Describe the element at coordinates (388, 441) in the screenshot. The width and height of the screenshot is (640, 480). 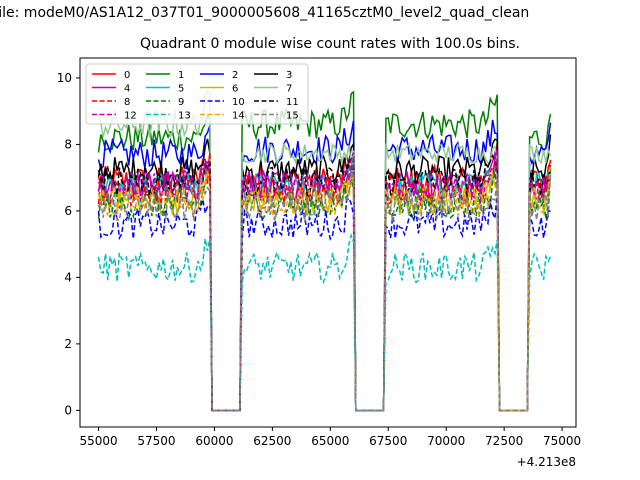
I see `x-tick-label: 67500` at that location.